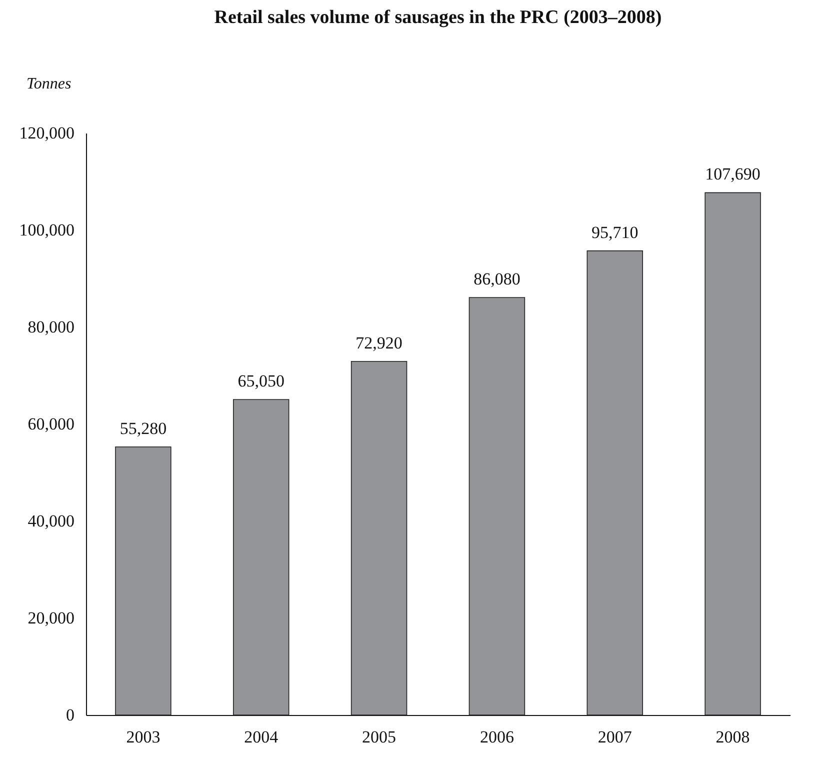 This screenshot has height=757, width=813. What do you see at coordinates (46, 133) in the screenshot?
I see `y-tick-label: 120,000` at bounding box center [46, 133].